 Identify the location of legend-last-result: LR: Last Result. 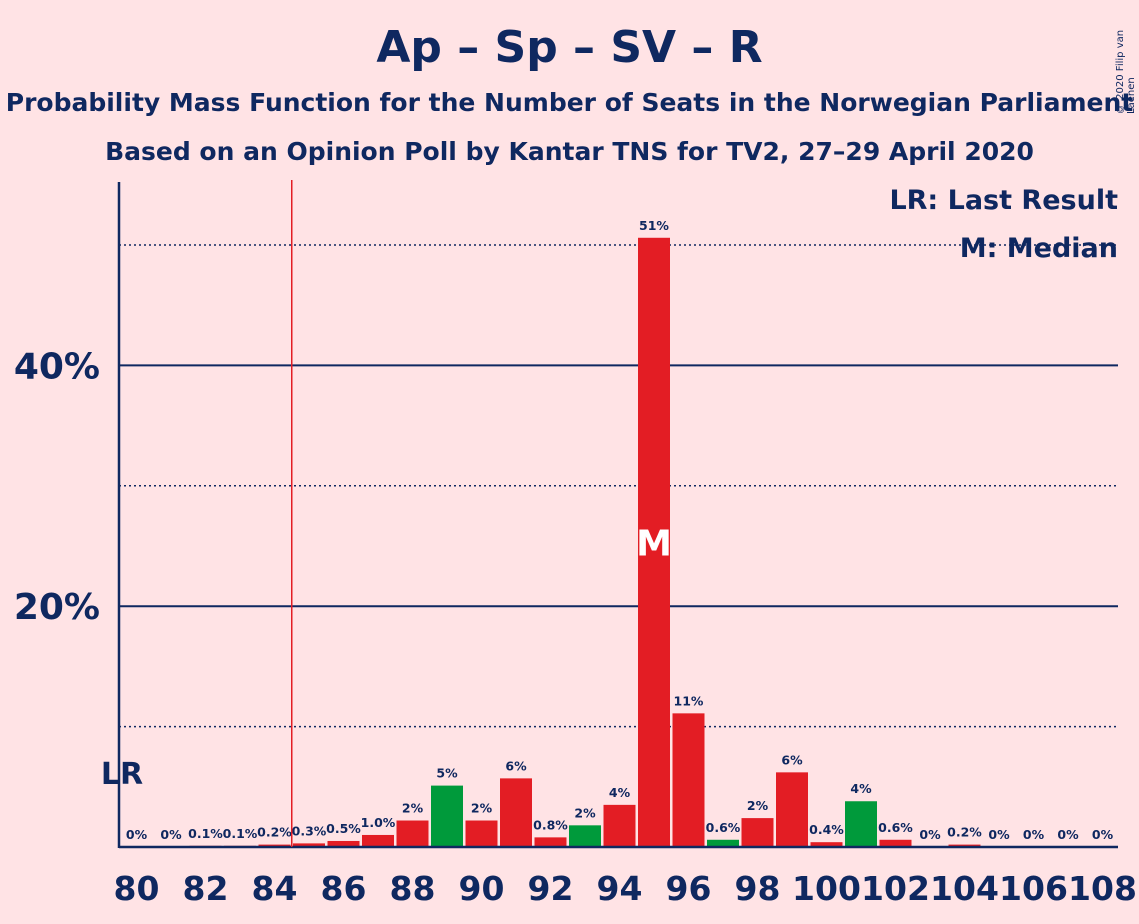
(1003, 200).